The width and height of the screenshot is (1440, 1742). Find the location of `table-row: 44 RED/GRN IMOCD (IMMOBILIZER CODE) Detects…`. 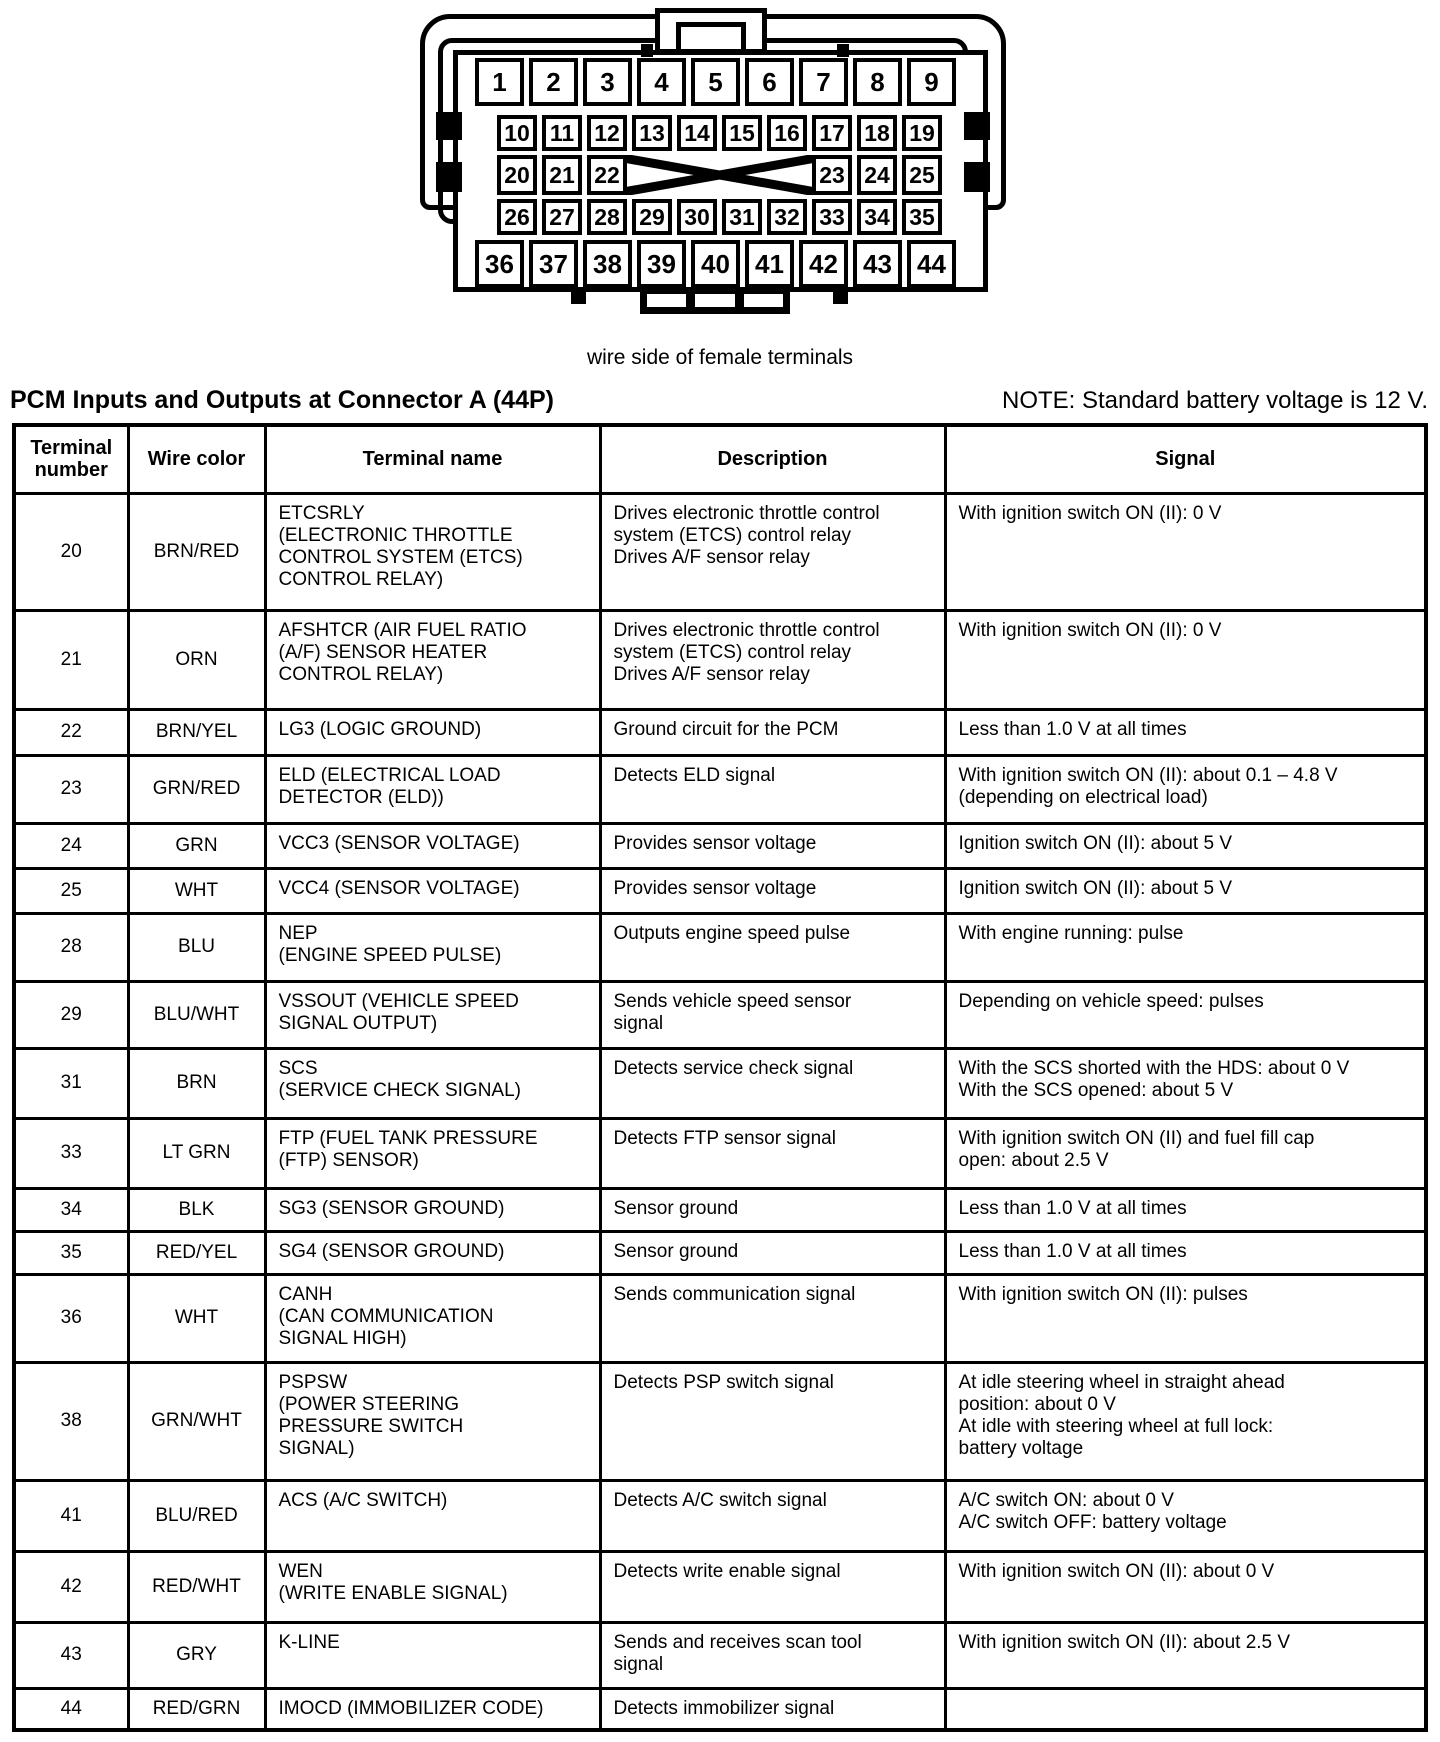

table-row: 44 RED/GRN IMOCD (IMMOBILIZER CODE) Detects… is located at coordinates (720, 1709).